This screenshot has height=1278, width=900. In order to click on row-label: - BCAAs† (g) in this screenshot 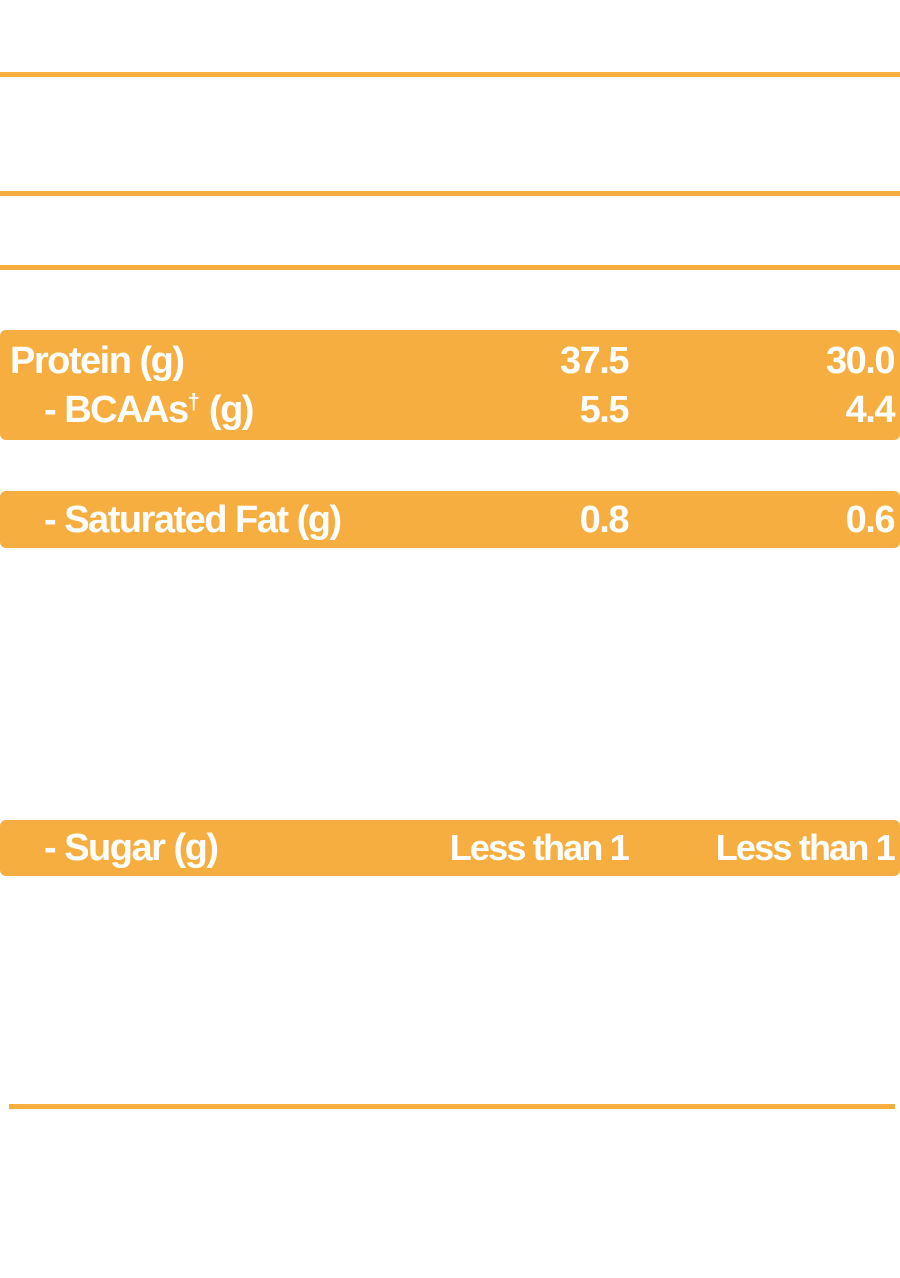, I will do `click(149, 410)`.